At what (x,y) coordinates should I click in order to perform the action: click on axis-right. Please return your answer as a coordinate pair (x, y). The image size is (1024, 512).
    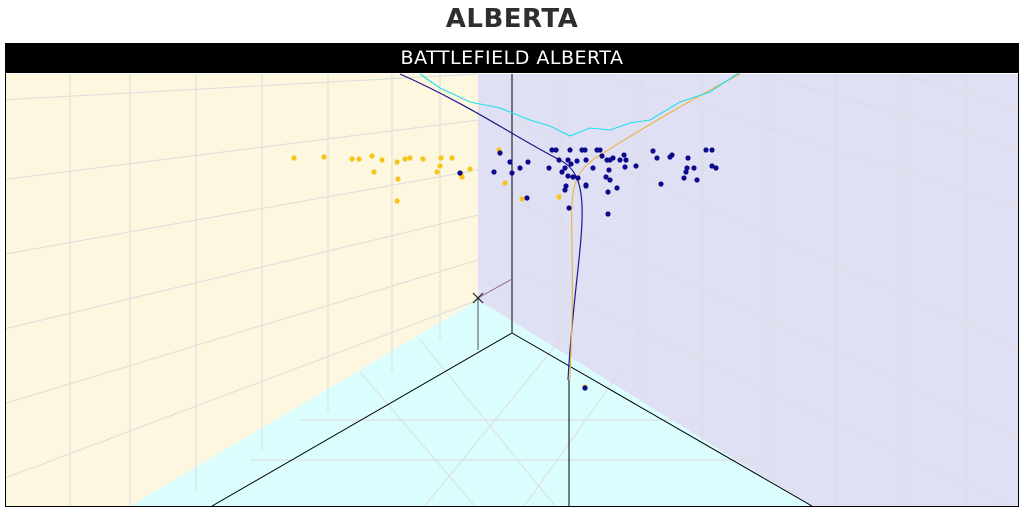
    Looking at the image, I should click on (662, 419).